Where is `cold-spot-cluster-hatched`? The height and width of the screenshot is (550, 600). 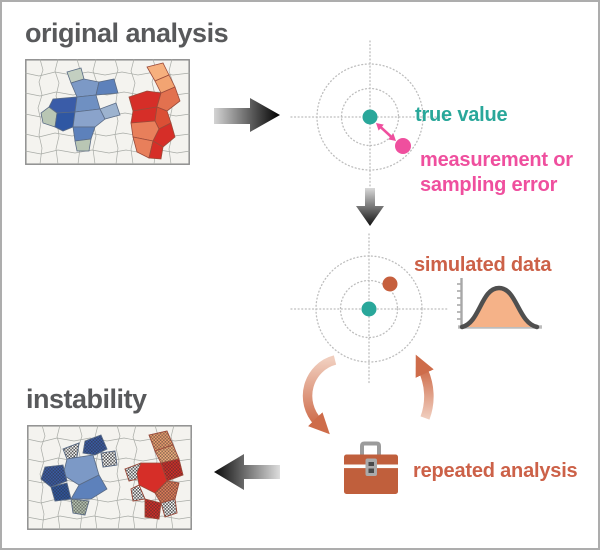
cold-spot-cluster-hatched is located at coordinates (79, 475).